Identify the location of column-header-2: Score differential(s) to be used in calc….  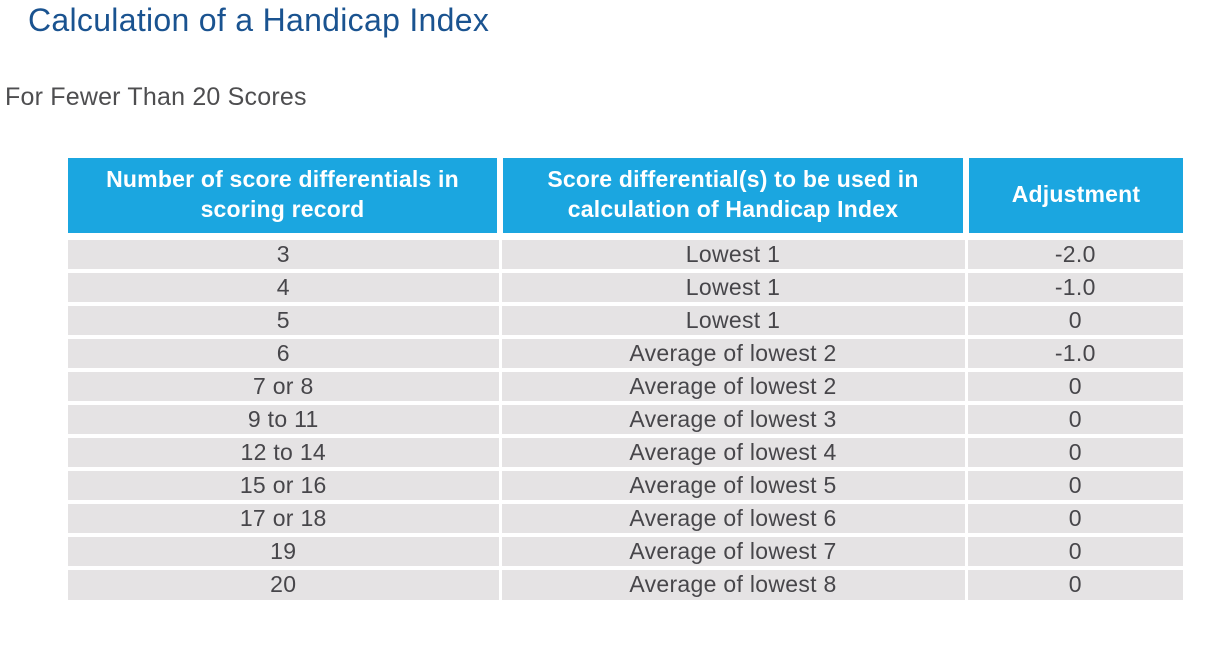
(734, 199).